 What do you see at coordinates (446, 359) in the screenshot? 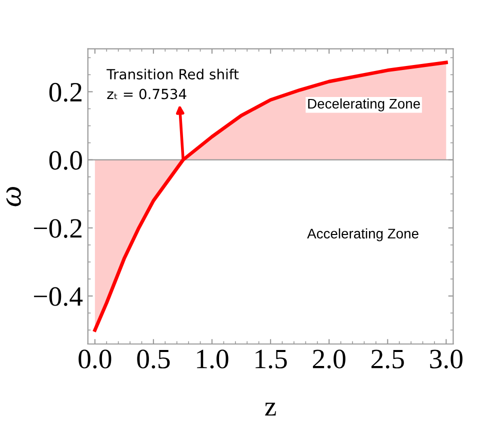
I see `x-tick-label: 3.0` at bounding box center [446, 359].